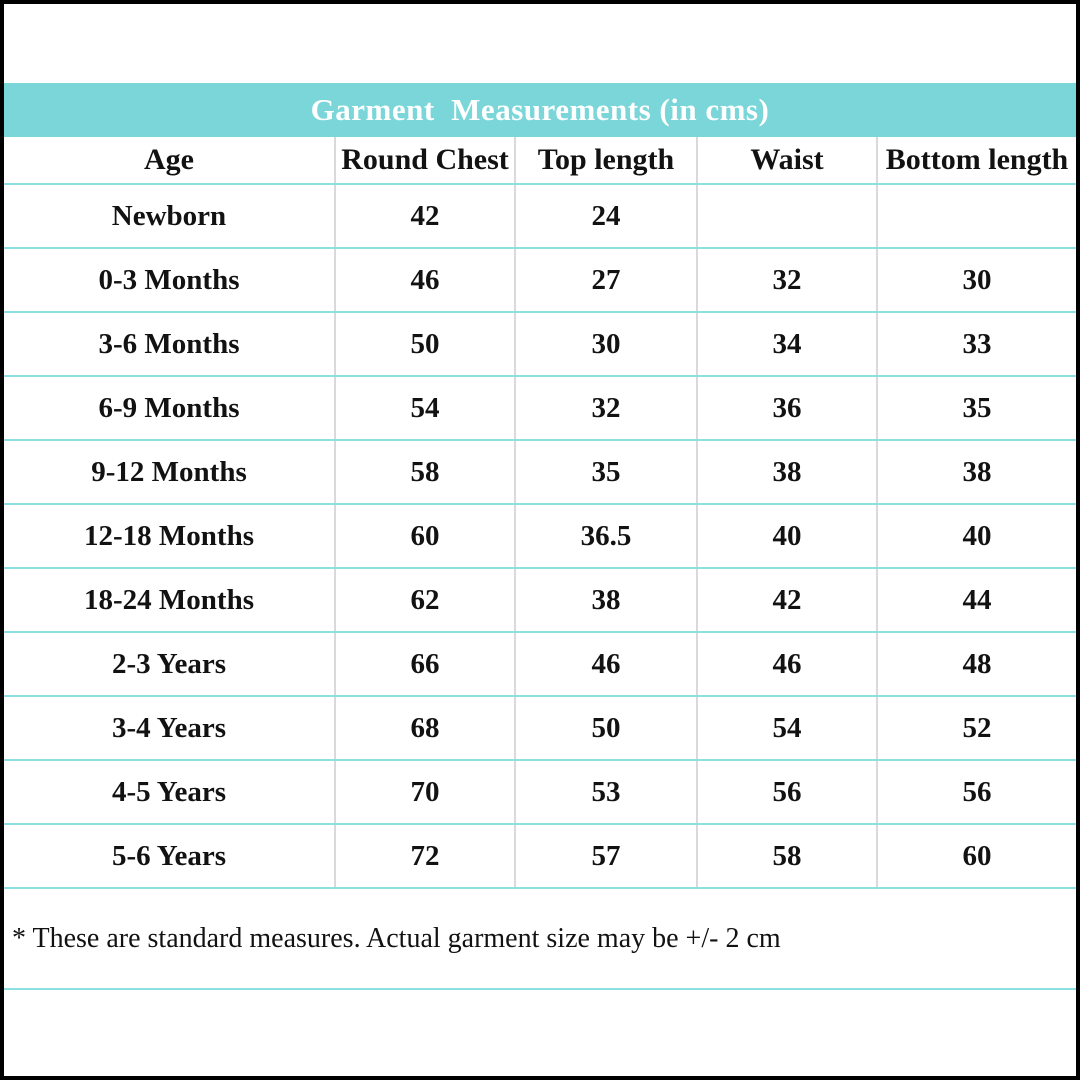  I want to click on cell-waist: 46, so click(786, 664).